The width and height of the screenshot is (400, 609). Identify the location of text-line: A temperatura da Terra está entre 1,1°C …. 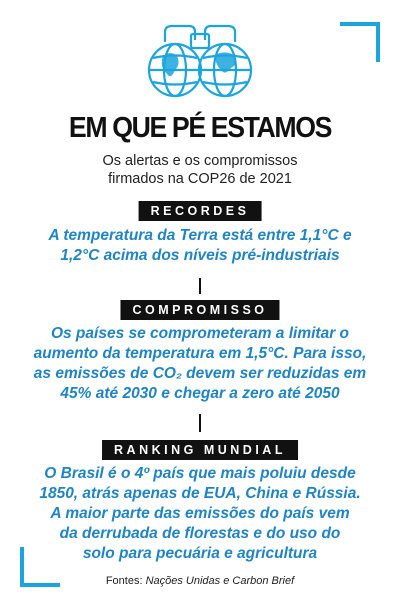
(200, 235).